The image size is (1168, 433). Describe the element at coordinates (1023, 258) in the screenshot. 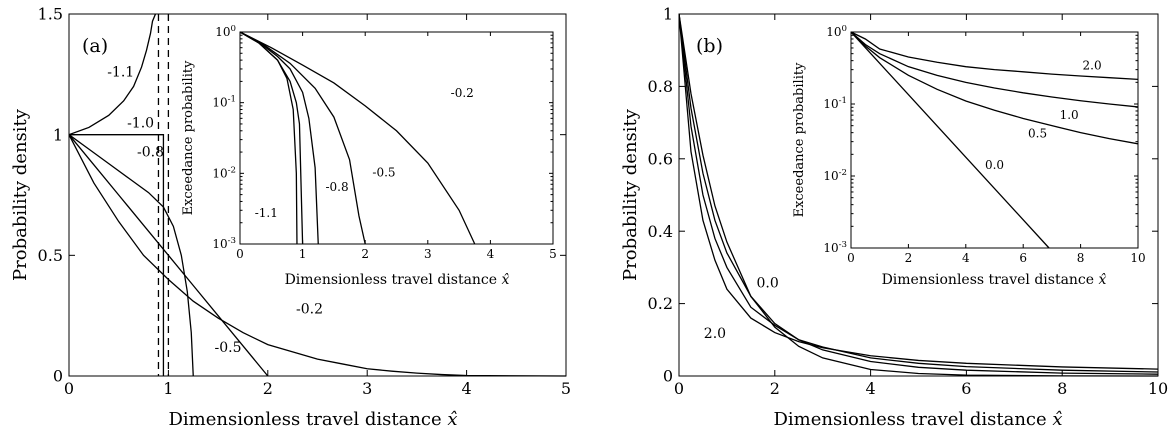

I see `panel-b-inset-xtick-label: 6` at that location.